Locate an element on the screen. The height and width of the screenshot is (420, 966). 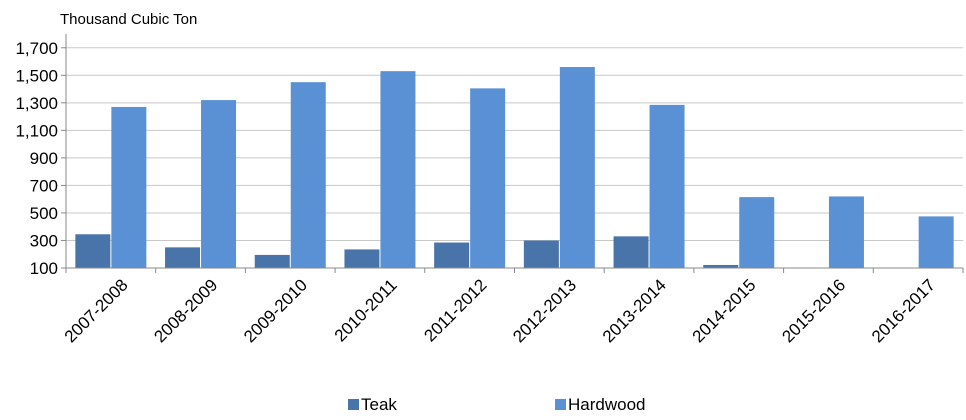
bar-teak-2014-2015 is located at coordinates (721, 266).